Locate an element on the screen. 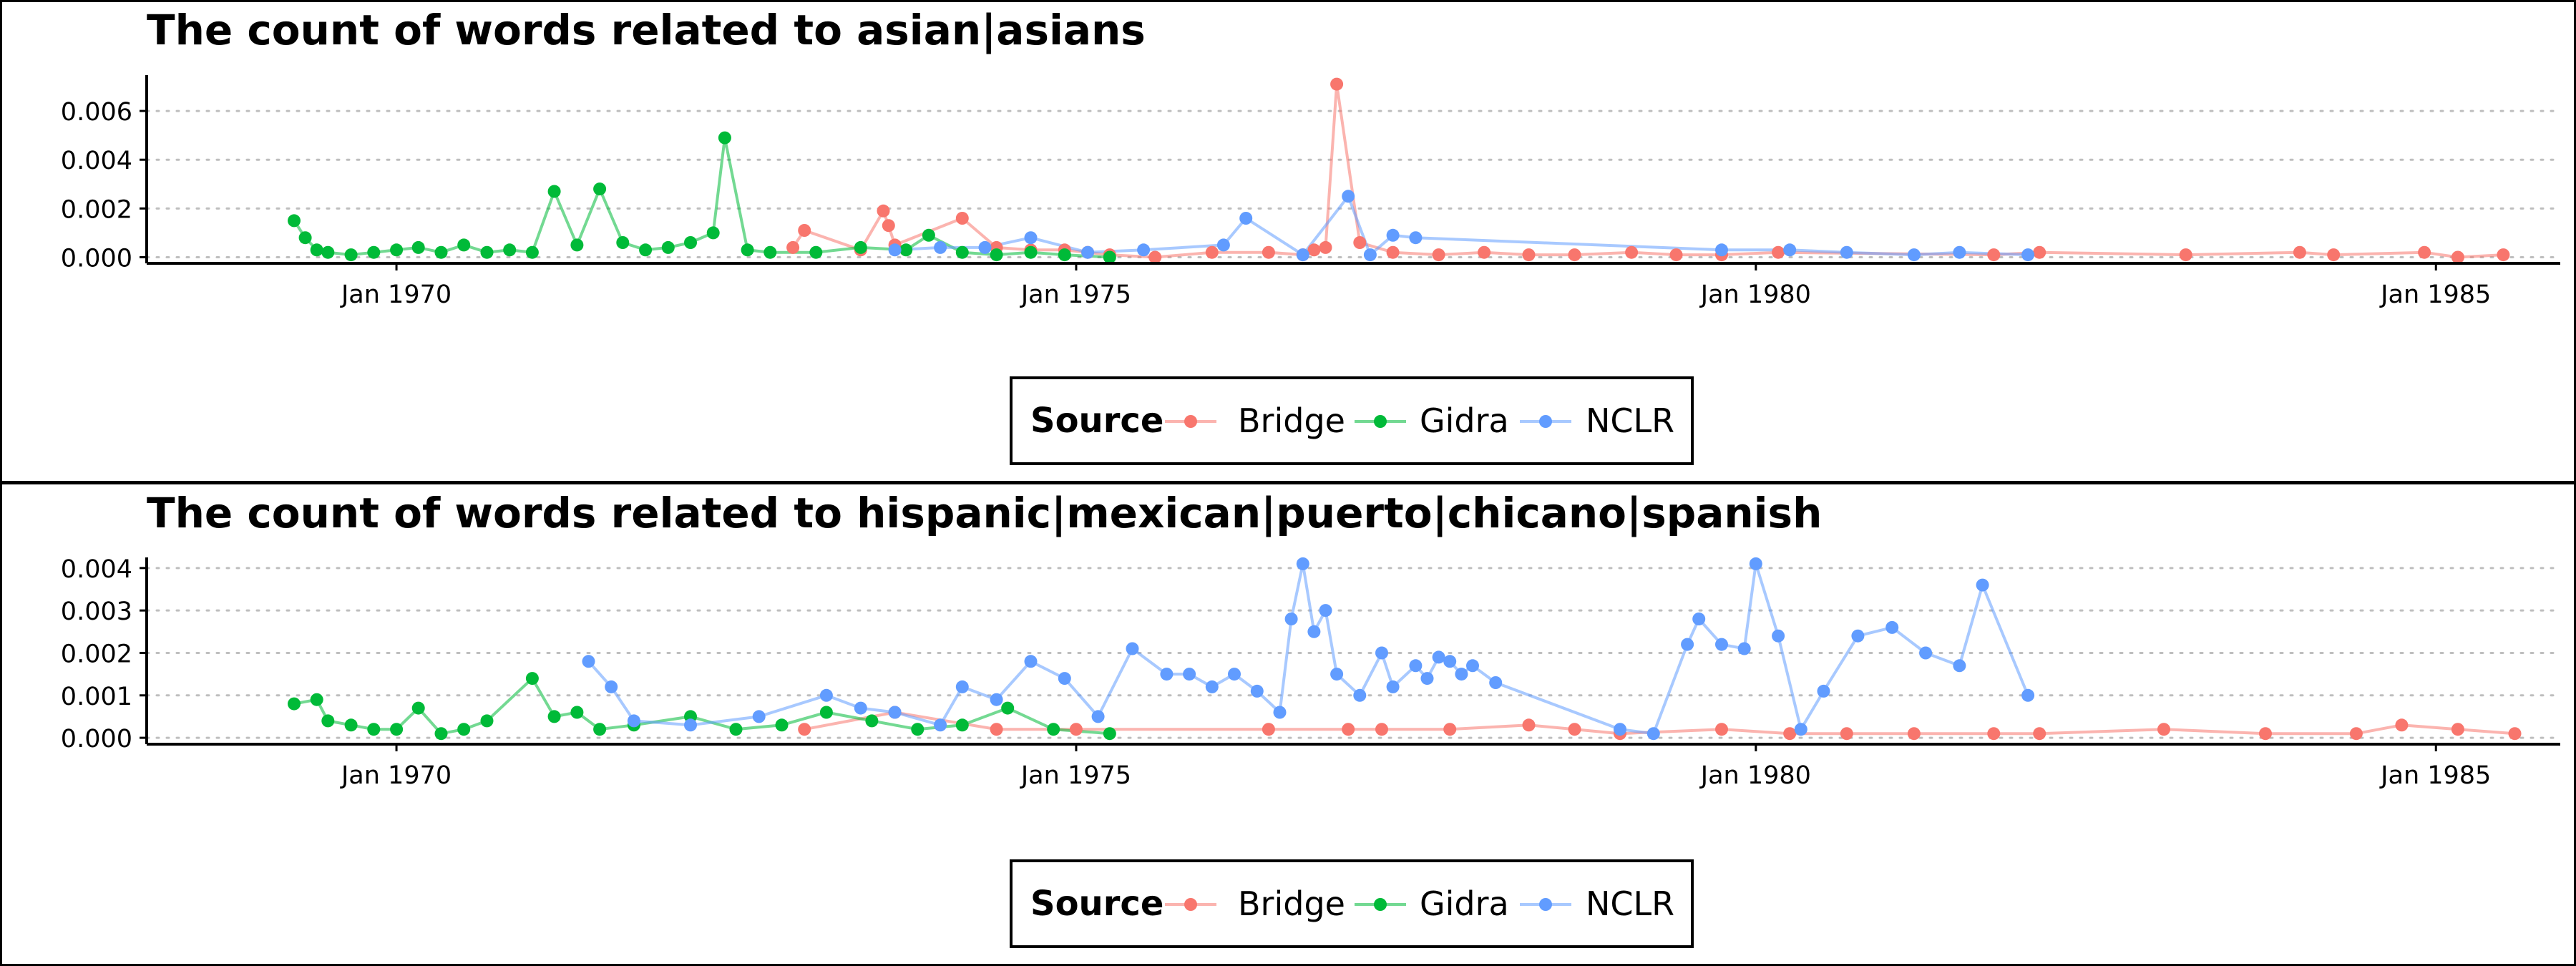  legend-key-nclr is located at coordinates (1546, 904).